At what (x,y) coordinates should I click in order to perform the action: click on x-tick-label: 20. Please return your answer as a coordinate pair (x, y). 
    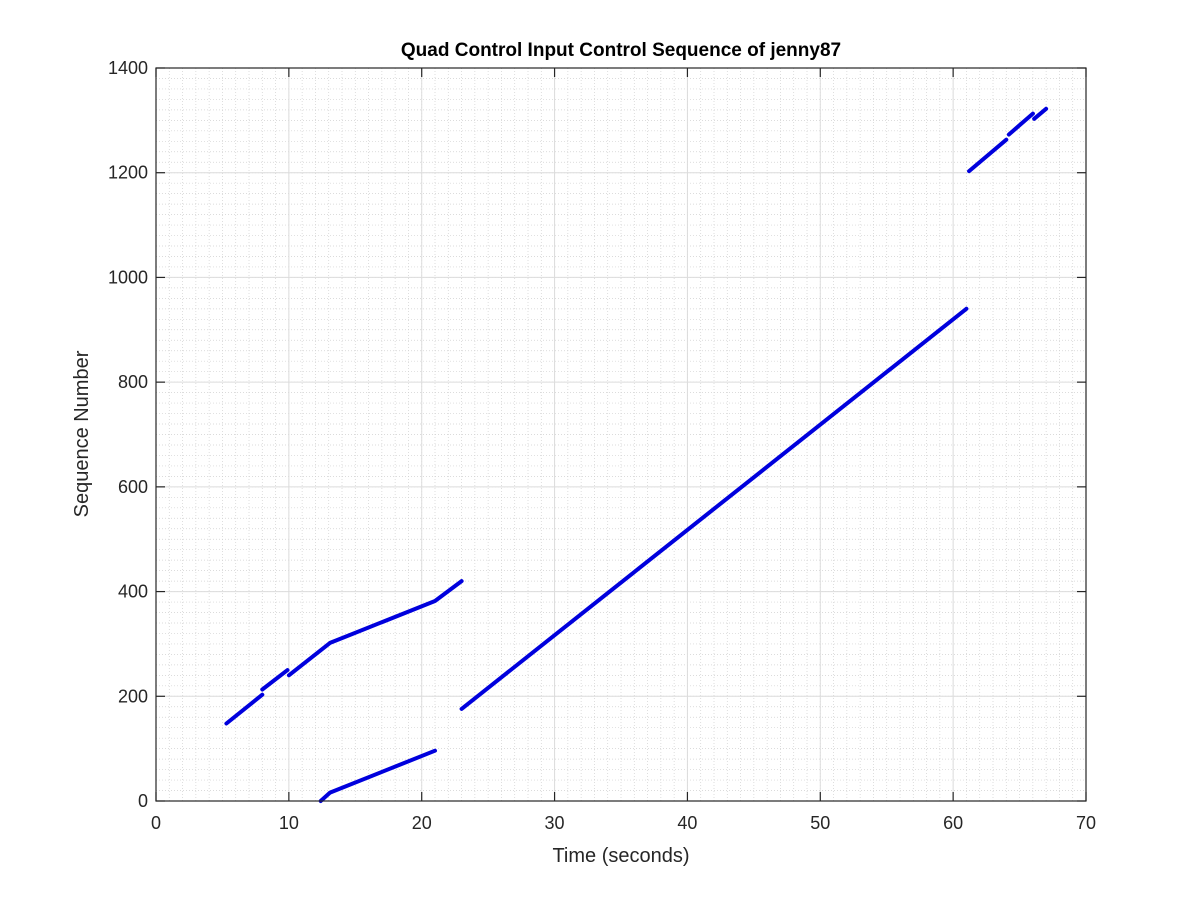
    Looking at the image, I should click on (422, 823).